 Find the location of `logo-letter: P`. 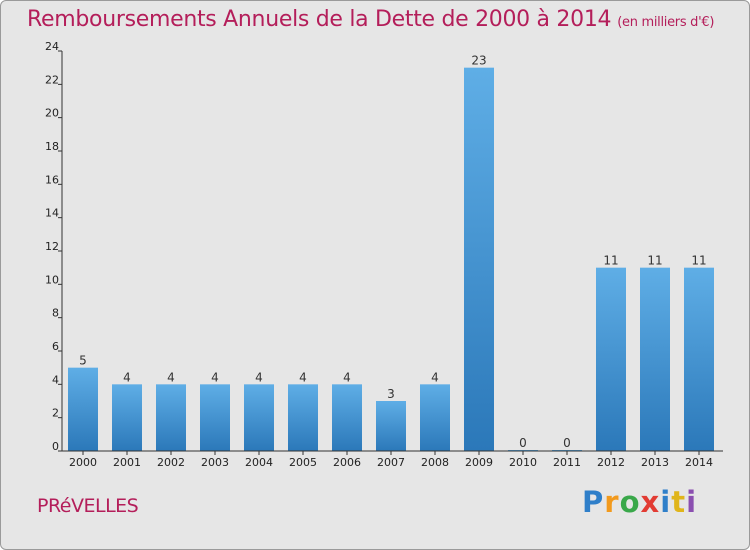

logo-letter: P is located at coordinates (593, 502).